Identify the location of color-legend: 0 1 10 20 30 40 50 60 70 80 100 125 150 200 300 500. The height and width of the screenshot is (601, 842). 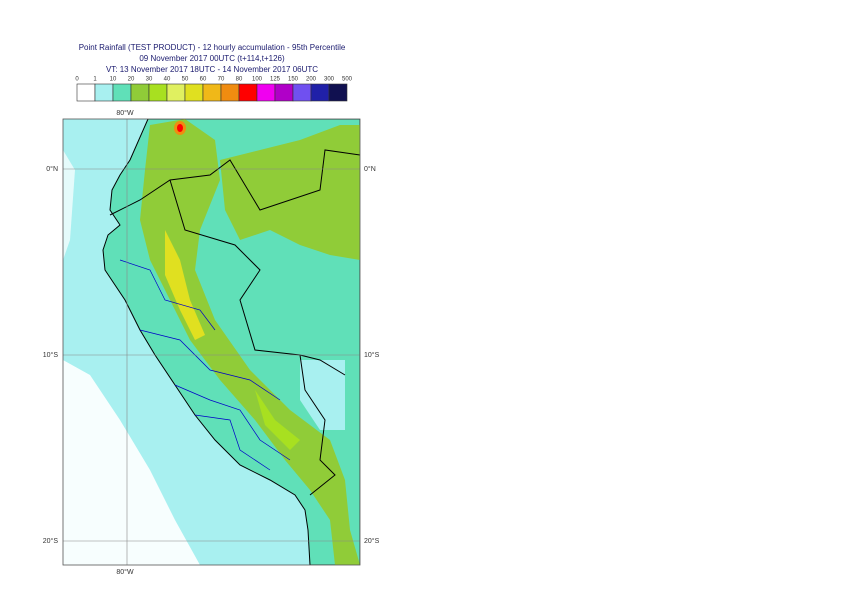
(214, 89).